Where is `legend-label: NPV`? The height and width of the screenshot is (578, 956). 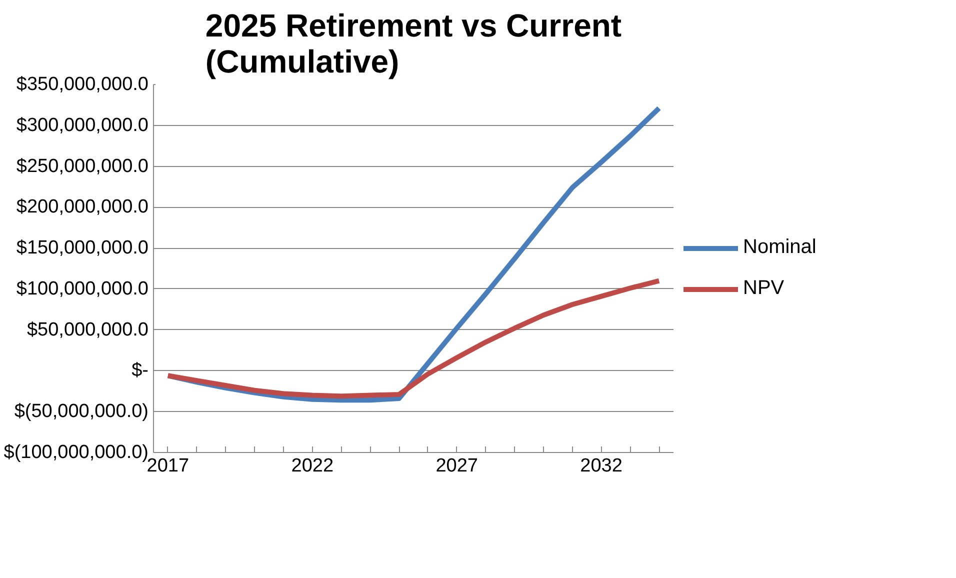
legend-label: NPV is located at coordinates (763, 288).